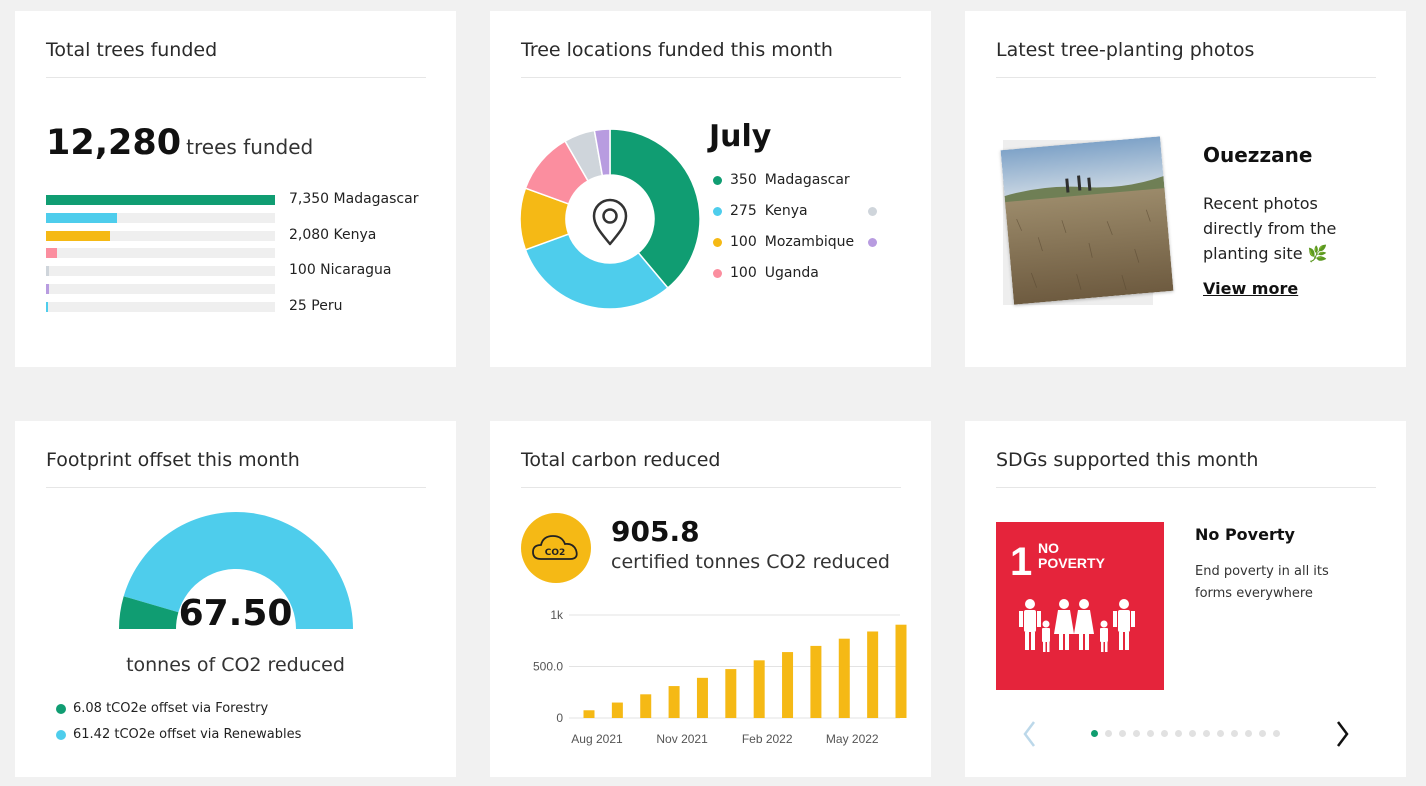  I want to click on month-title: July, so click(740, 136).